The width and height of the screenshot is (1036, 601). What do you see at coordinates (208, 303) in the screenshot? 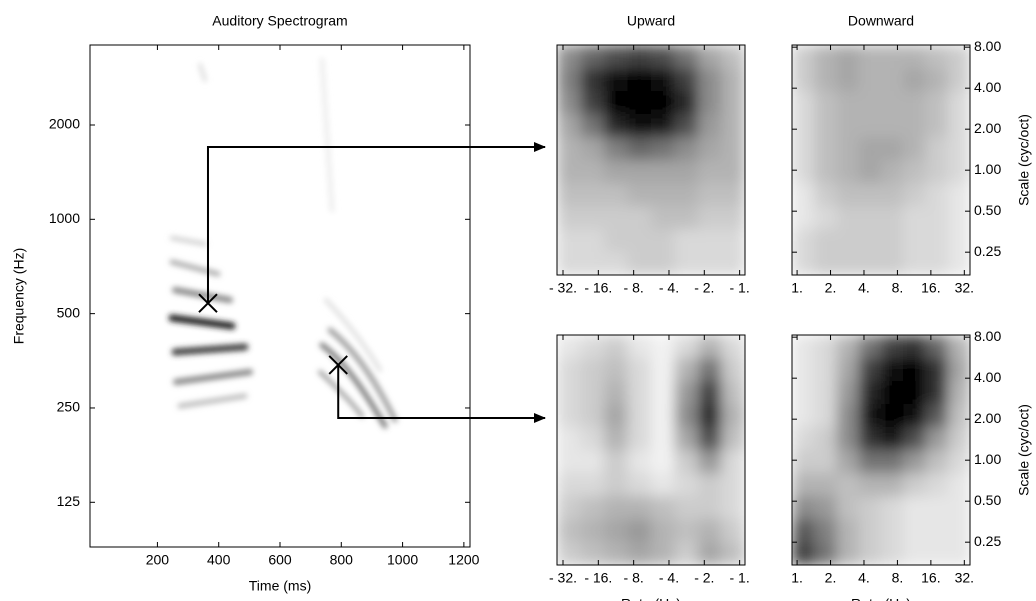
I see `marker` at bounding box center [208, 303].